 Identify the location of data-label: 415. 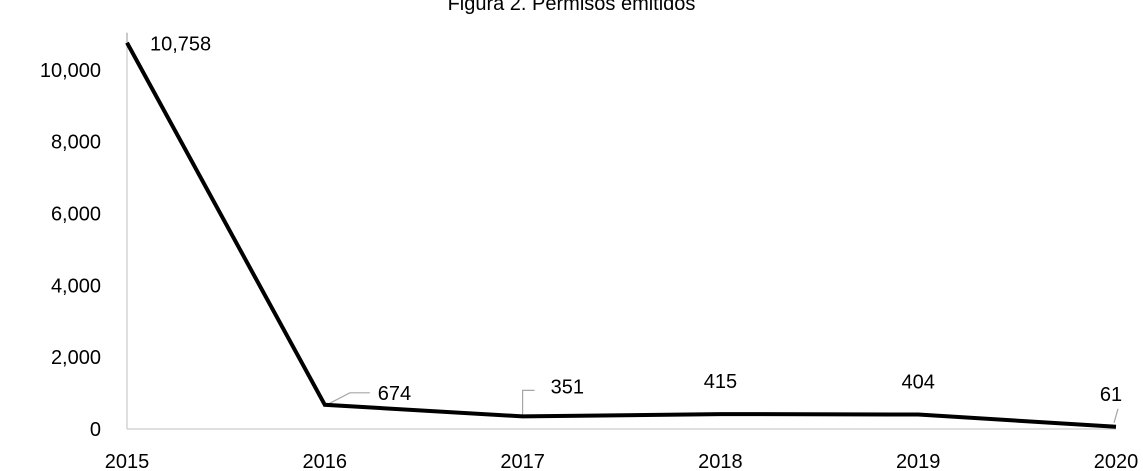
(720, 382).